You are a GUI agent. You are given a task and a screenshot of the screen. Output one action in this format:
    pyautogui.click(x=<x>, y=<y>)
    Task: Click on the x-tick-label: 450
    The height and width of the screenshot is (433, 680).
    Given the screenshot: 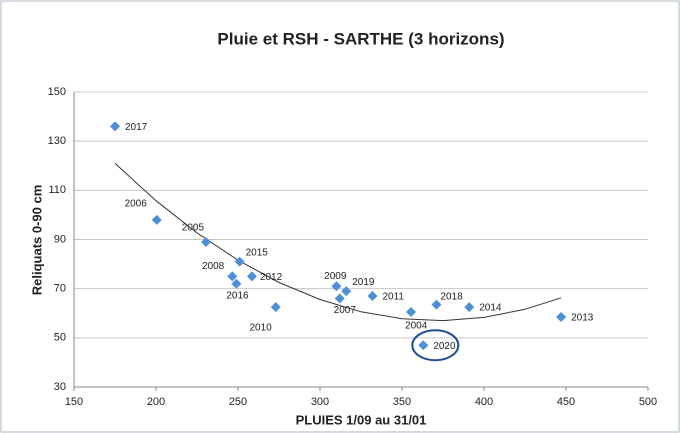 What is the action you would take?
    pyautogui.click(x=566, y=402)
    